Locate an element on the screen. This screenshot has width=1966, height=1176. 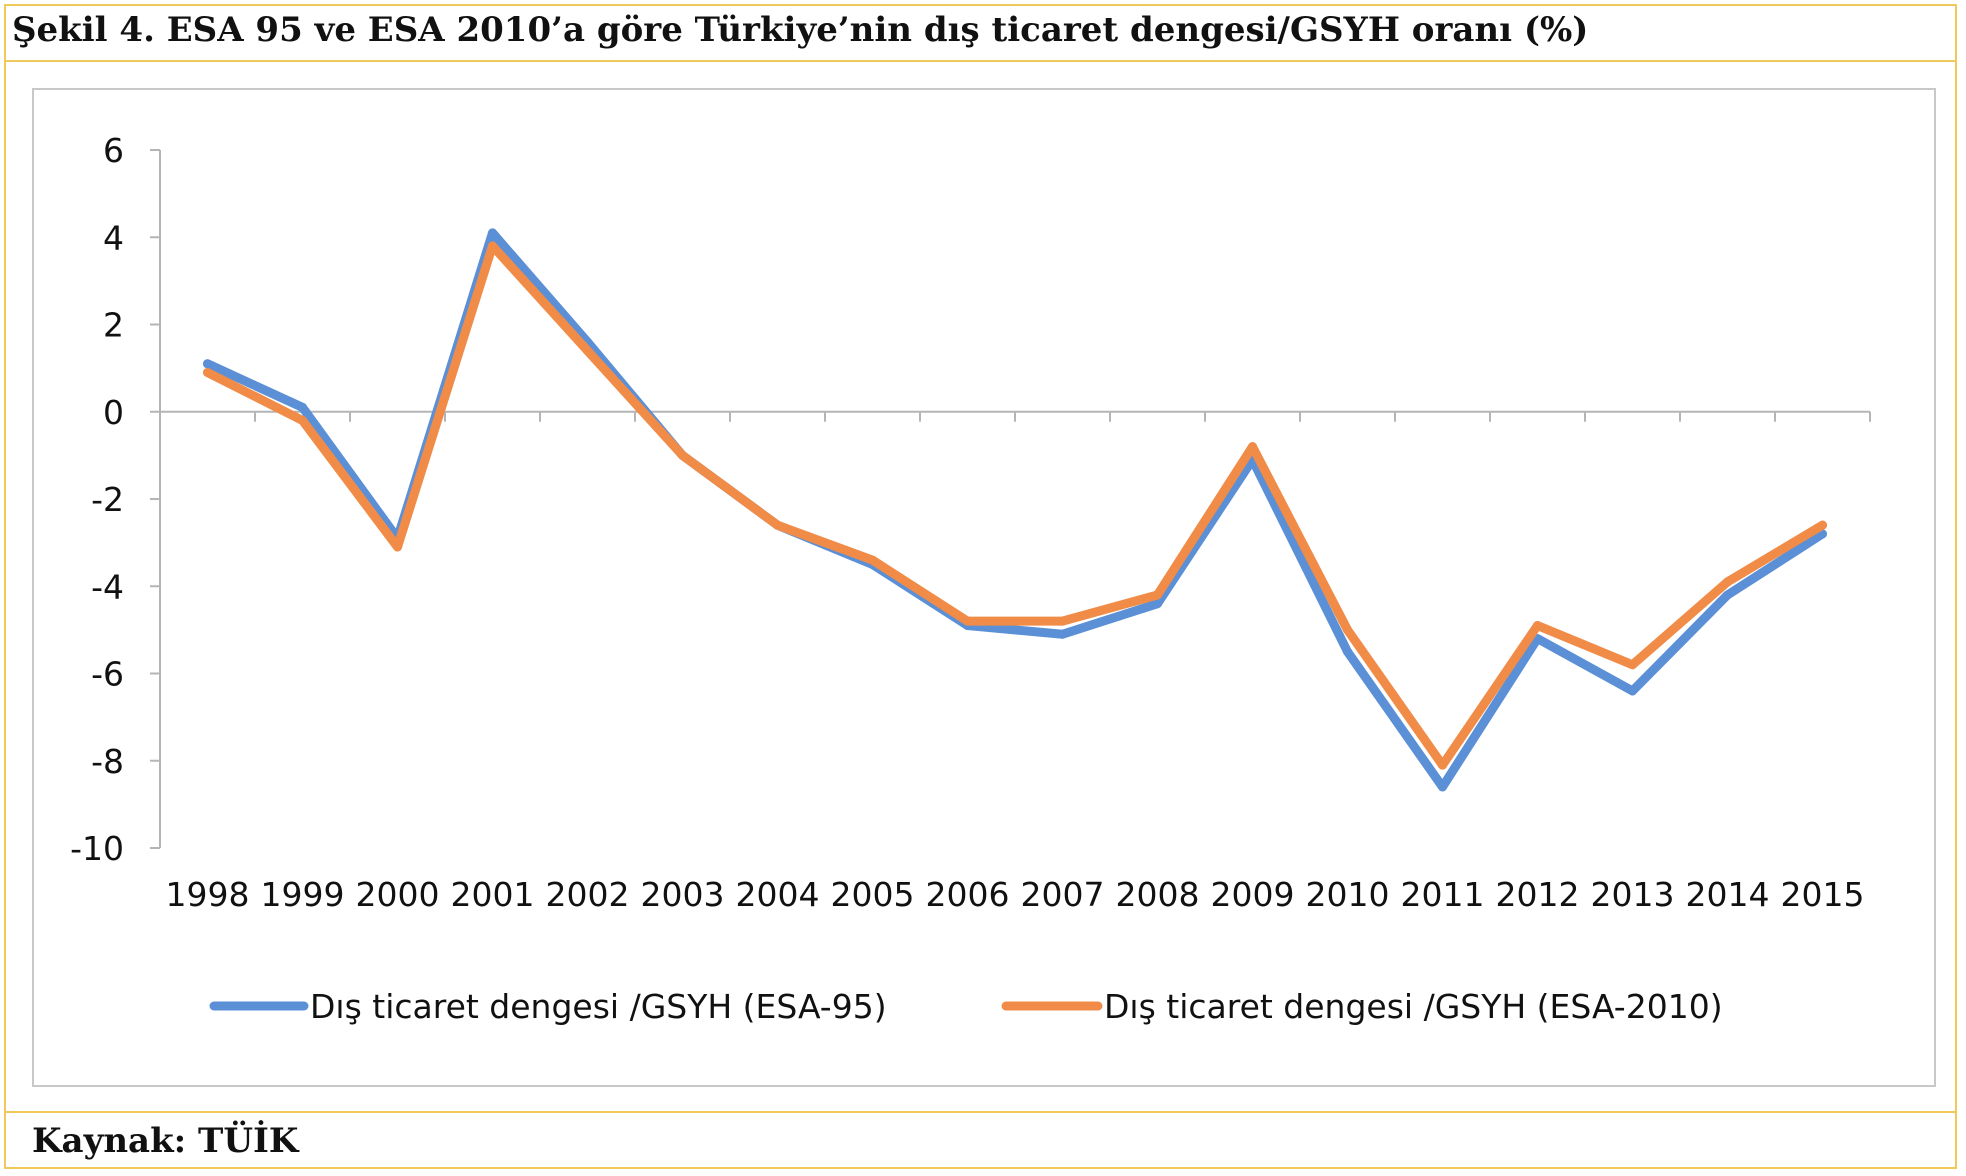
y-tick-label: -2 is located at coordinates (107, 499).